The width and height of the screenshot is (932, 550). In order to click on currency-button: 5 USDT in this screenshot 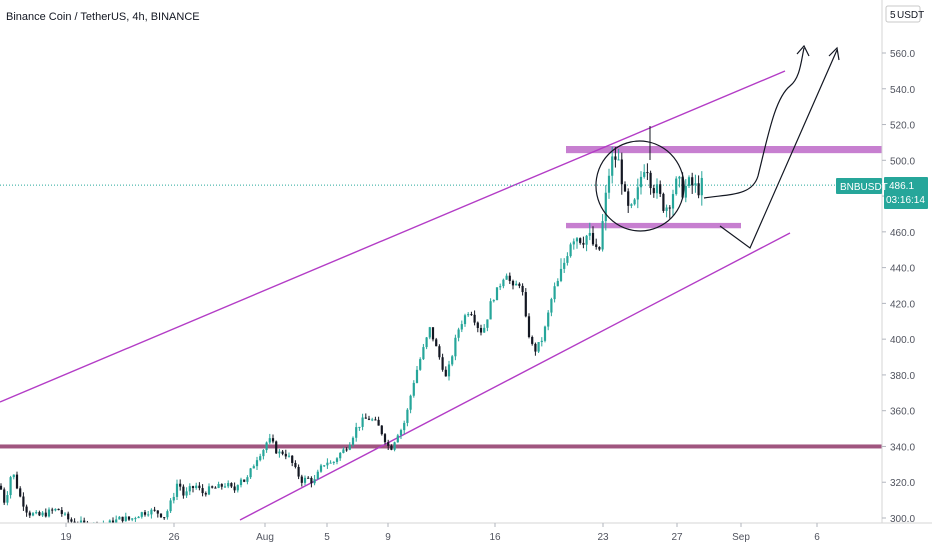, I will do `click(904, 14)`.